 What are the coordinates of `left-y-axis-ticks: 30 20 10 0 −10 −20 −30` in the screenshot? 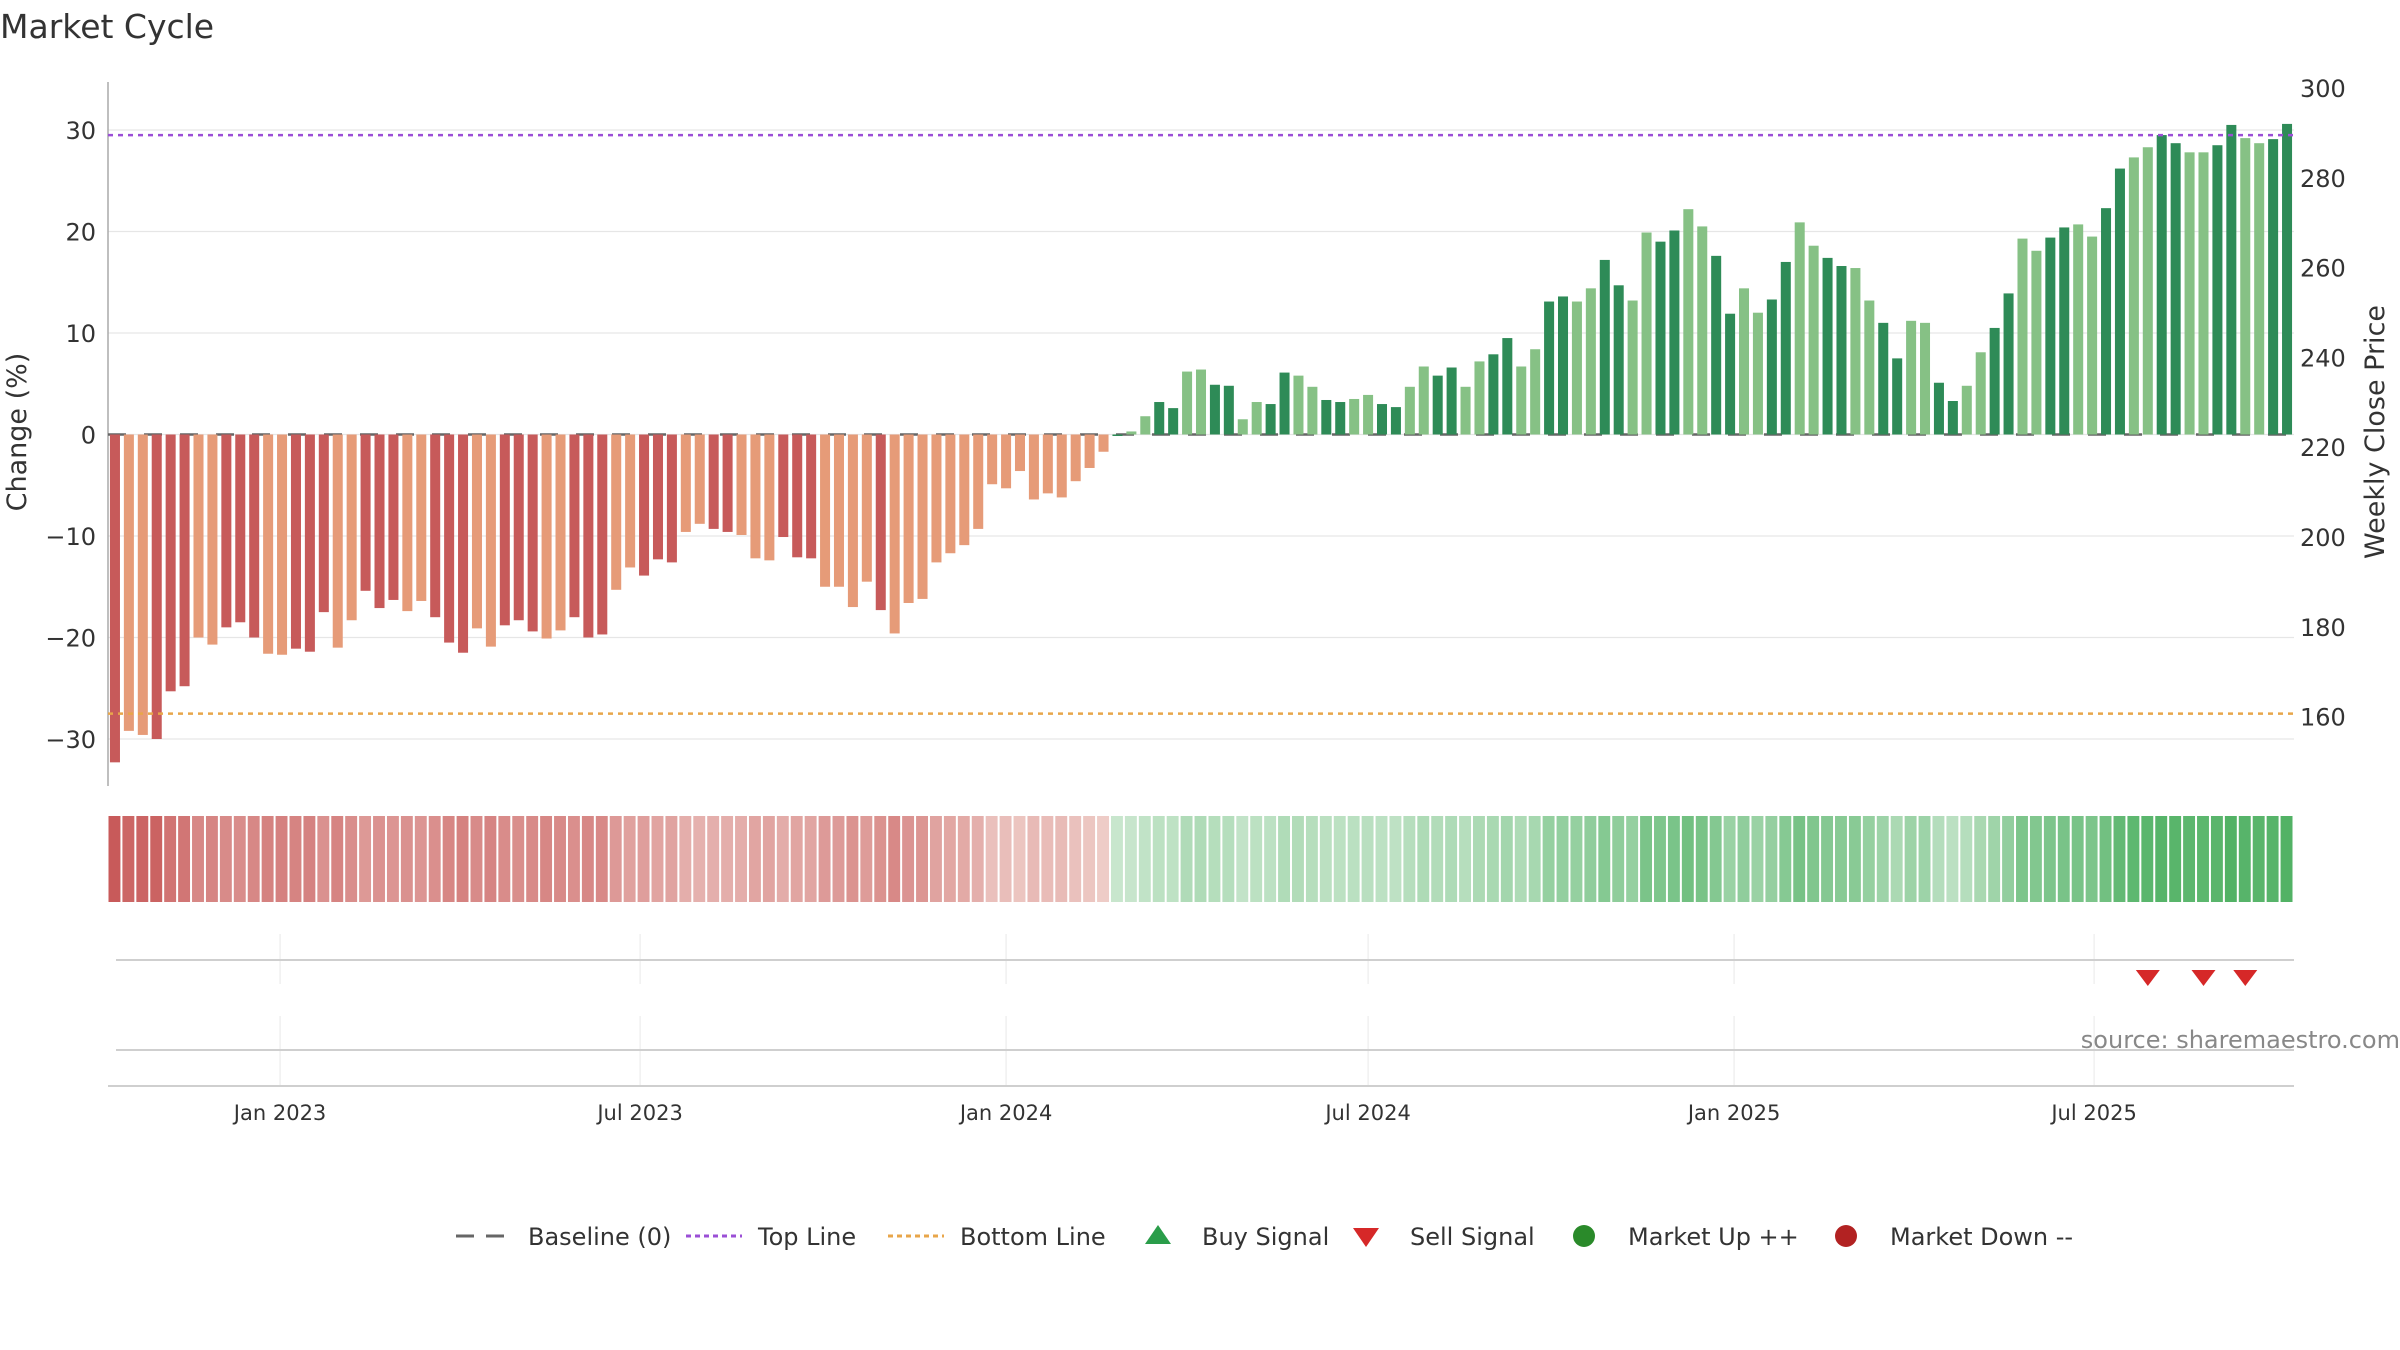 It's located at (70, 435).